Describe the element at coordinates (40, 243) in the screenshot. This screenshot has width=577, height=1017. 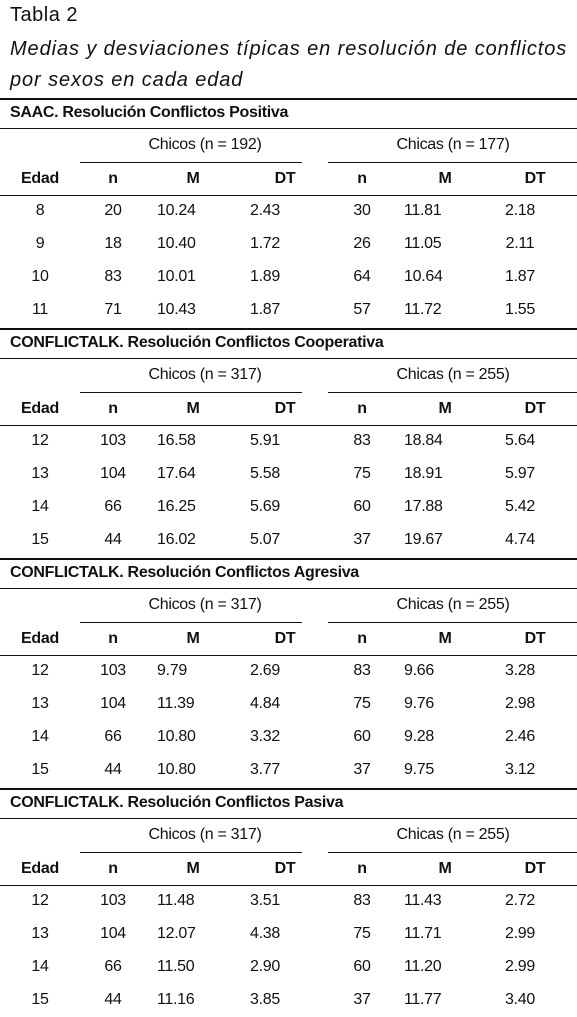
I see `cell: 9` at that location.